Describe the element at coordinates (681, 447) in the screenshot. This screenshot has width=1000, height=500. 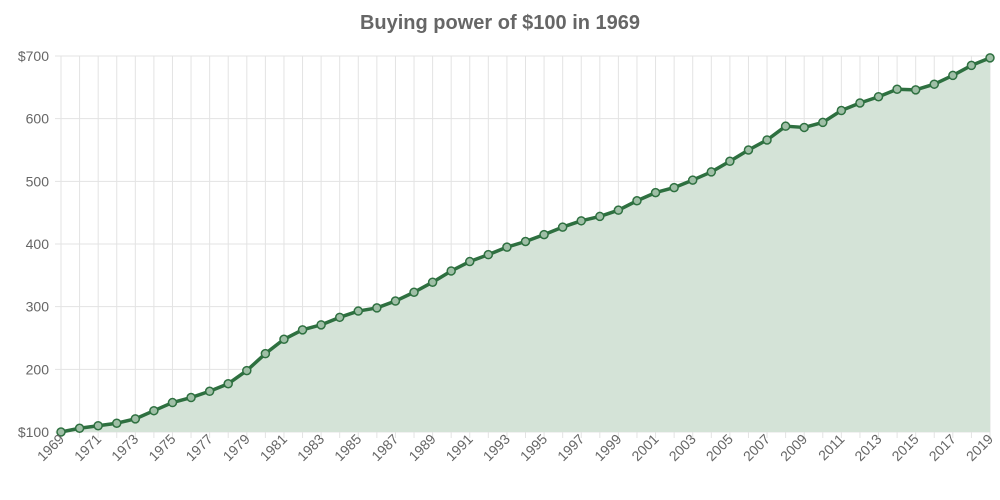
I see `x-tick-label: 2003` at that location.